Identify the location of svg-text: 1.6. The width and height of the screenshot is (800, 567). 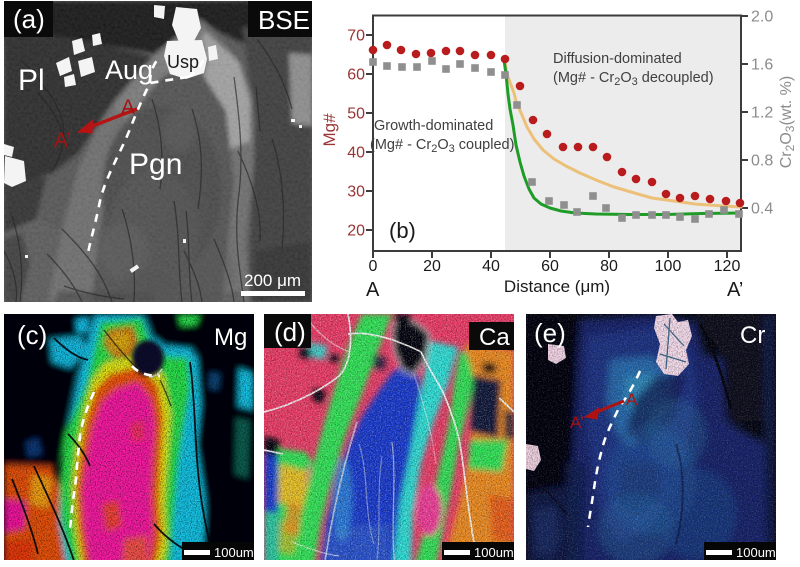
(762, 65).